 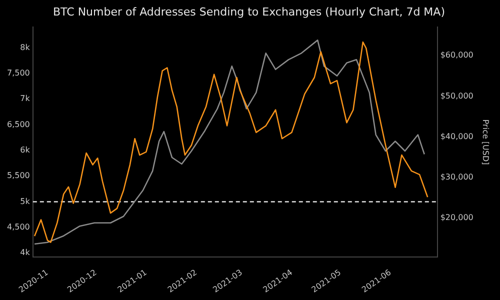 I want to click on y-tick-label: 7,500, so click(x=18, y=73).